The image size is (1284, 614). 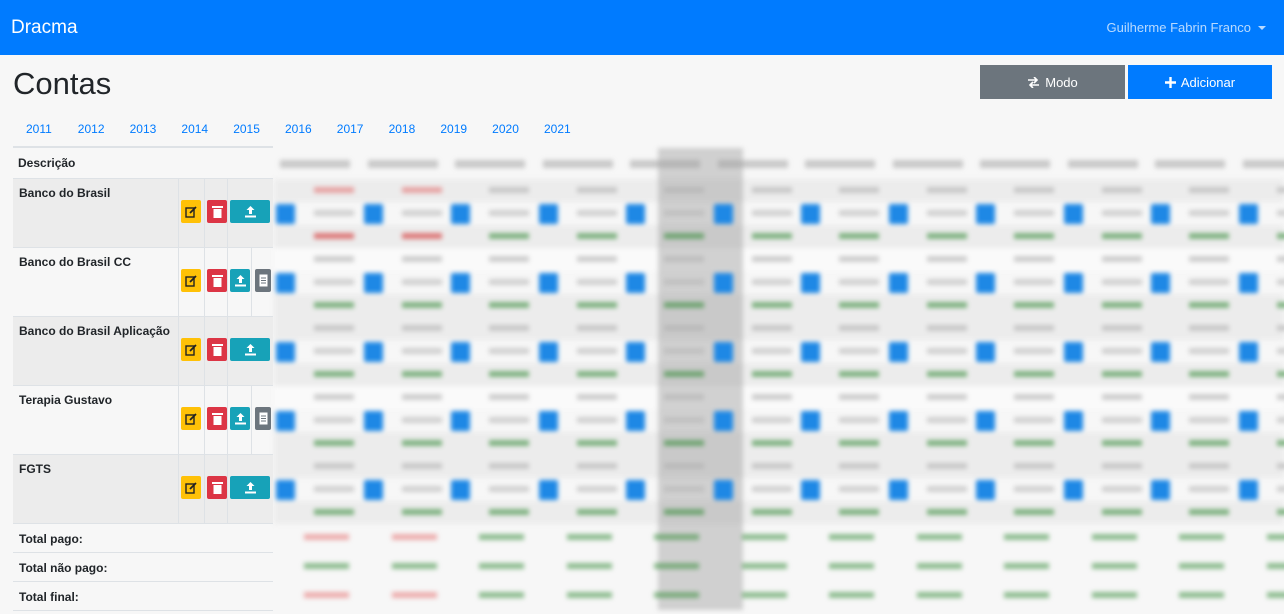 I want to click on modo-button: Modo, so click(x=1052, y=82).